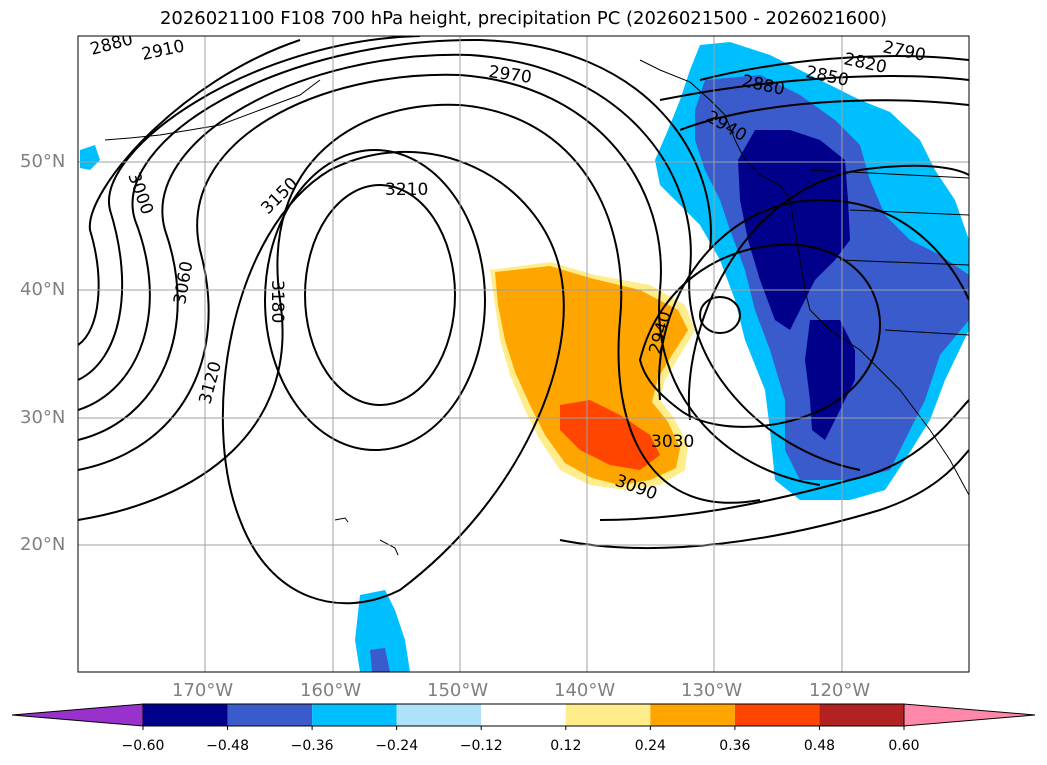 Image resolution: width=1047 pixels, height=765 pixels. What do you see at coordinates (312, 746) in the screenshot?
I see `colorbar-tick-label: −0.36` at bounding box center [312, 746].